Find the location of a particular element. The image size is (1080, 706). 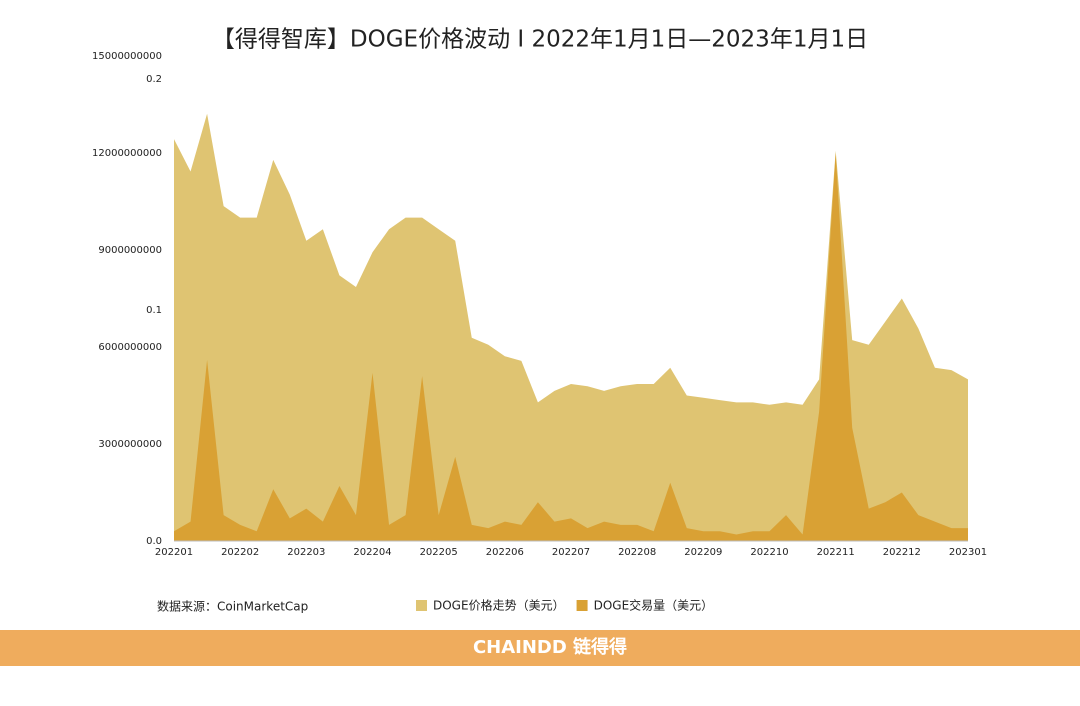

x-tick-label: 202209 is located at coordinates (703, 552).